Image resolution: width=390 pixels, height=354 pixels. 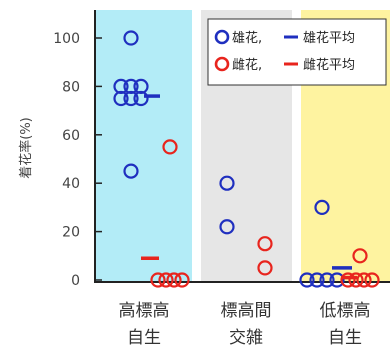 What do you see at coordinates (144, 311) in the screenshot?
I see `category-label-line1: 高標高` at bounding box center [144, 311].